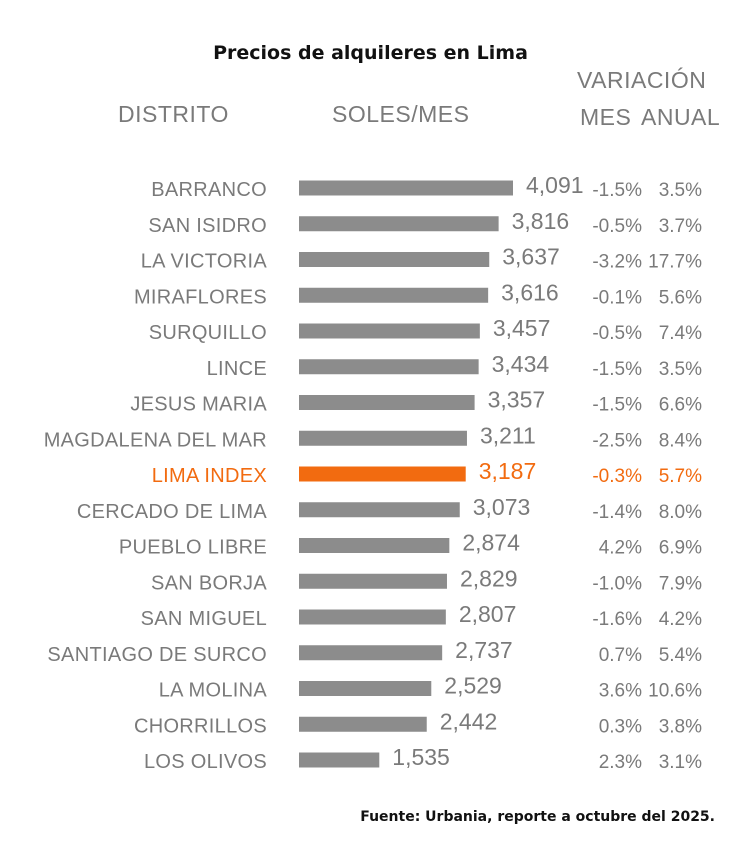 The height and width of the screenshot is (848, 741). I want to click on value-label: 3,357, so click(517, 400).